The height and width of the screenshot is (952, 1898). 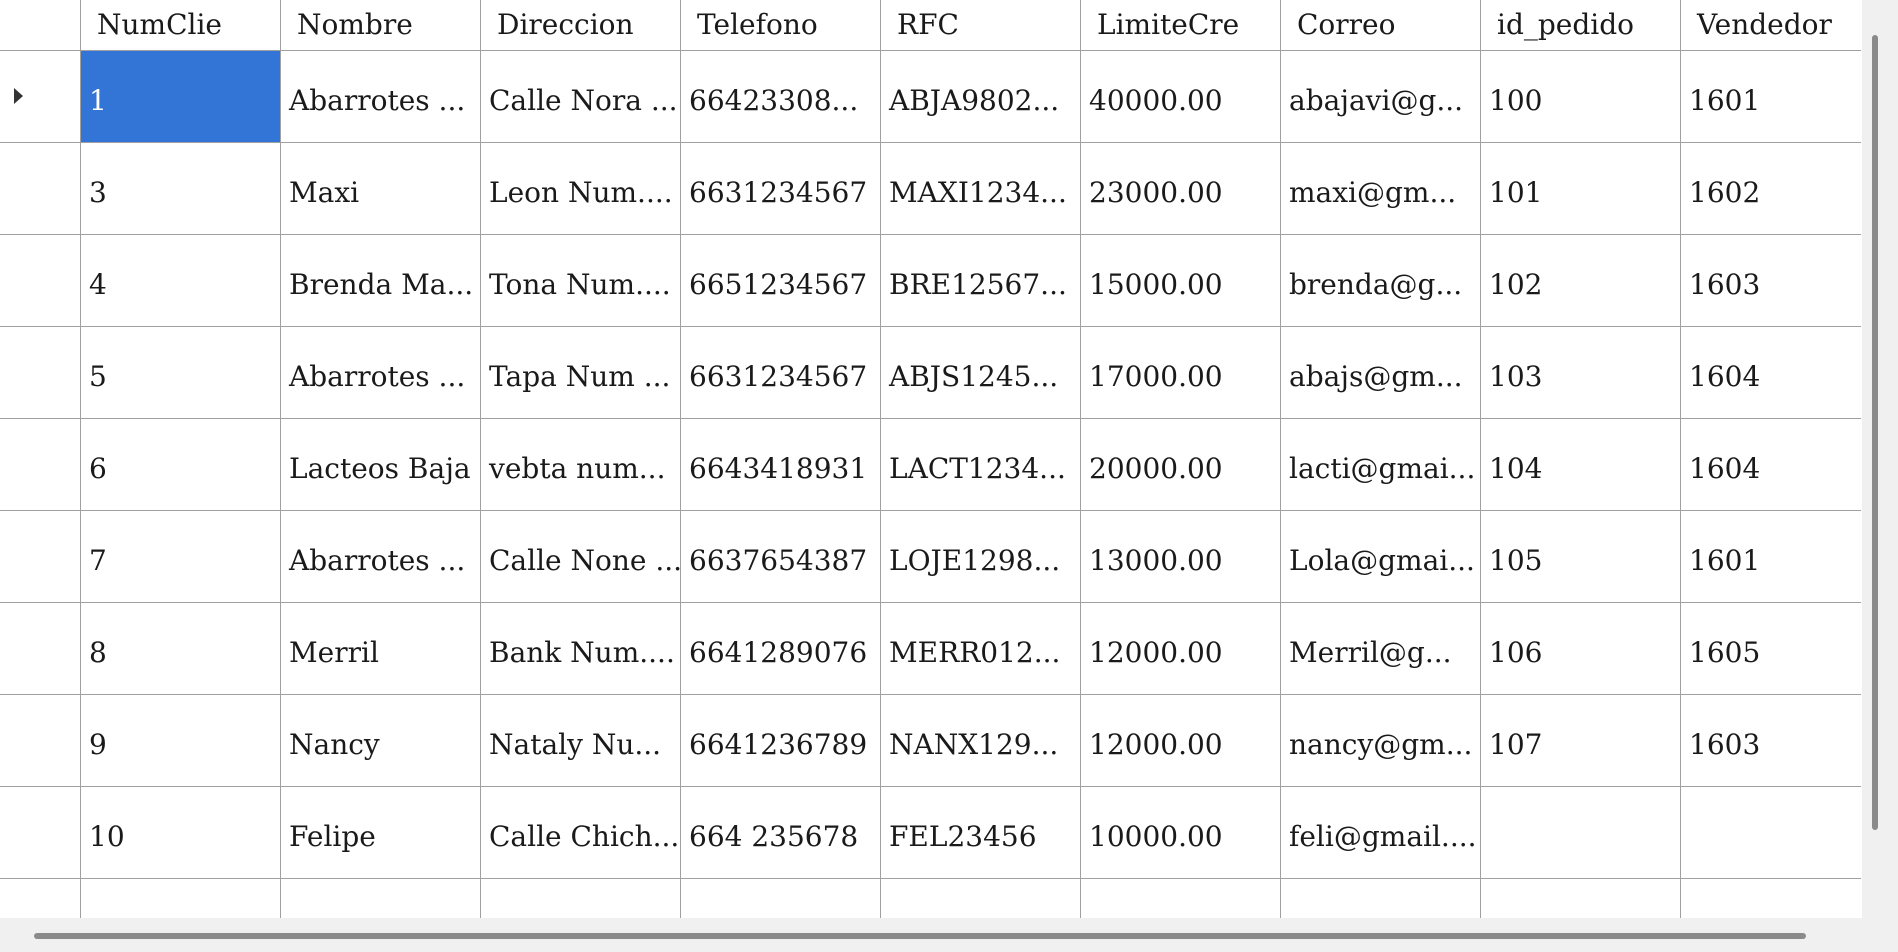 I want to click on cell-numclie: 3, so click(x=181, y=189).